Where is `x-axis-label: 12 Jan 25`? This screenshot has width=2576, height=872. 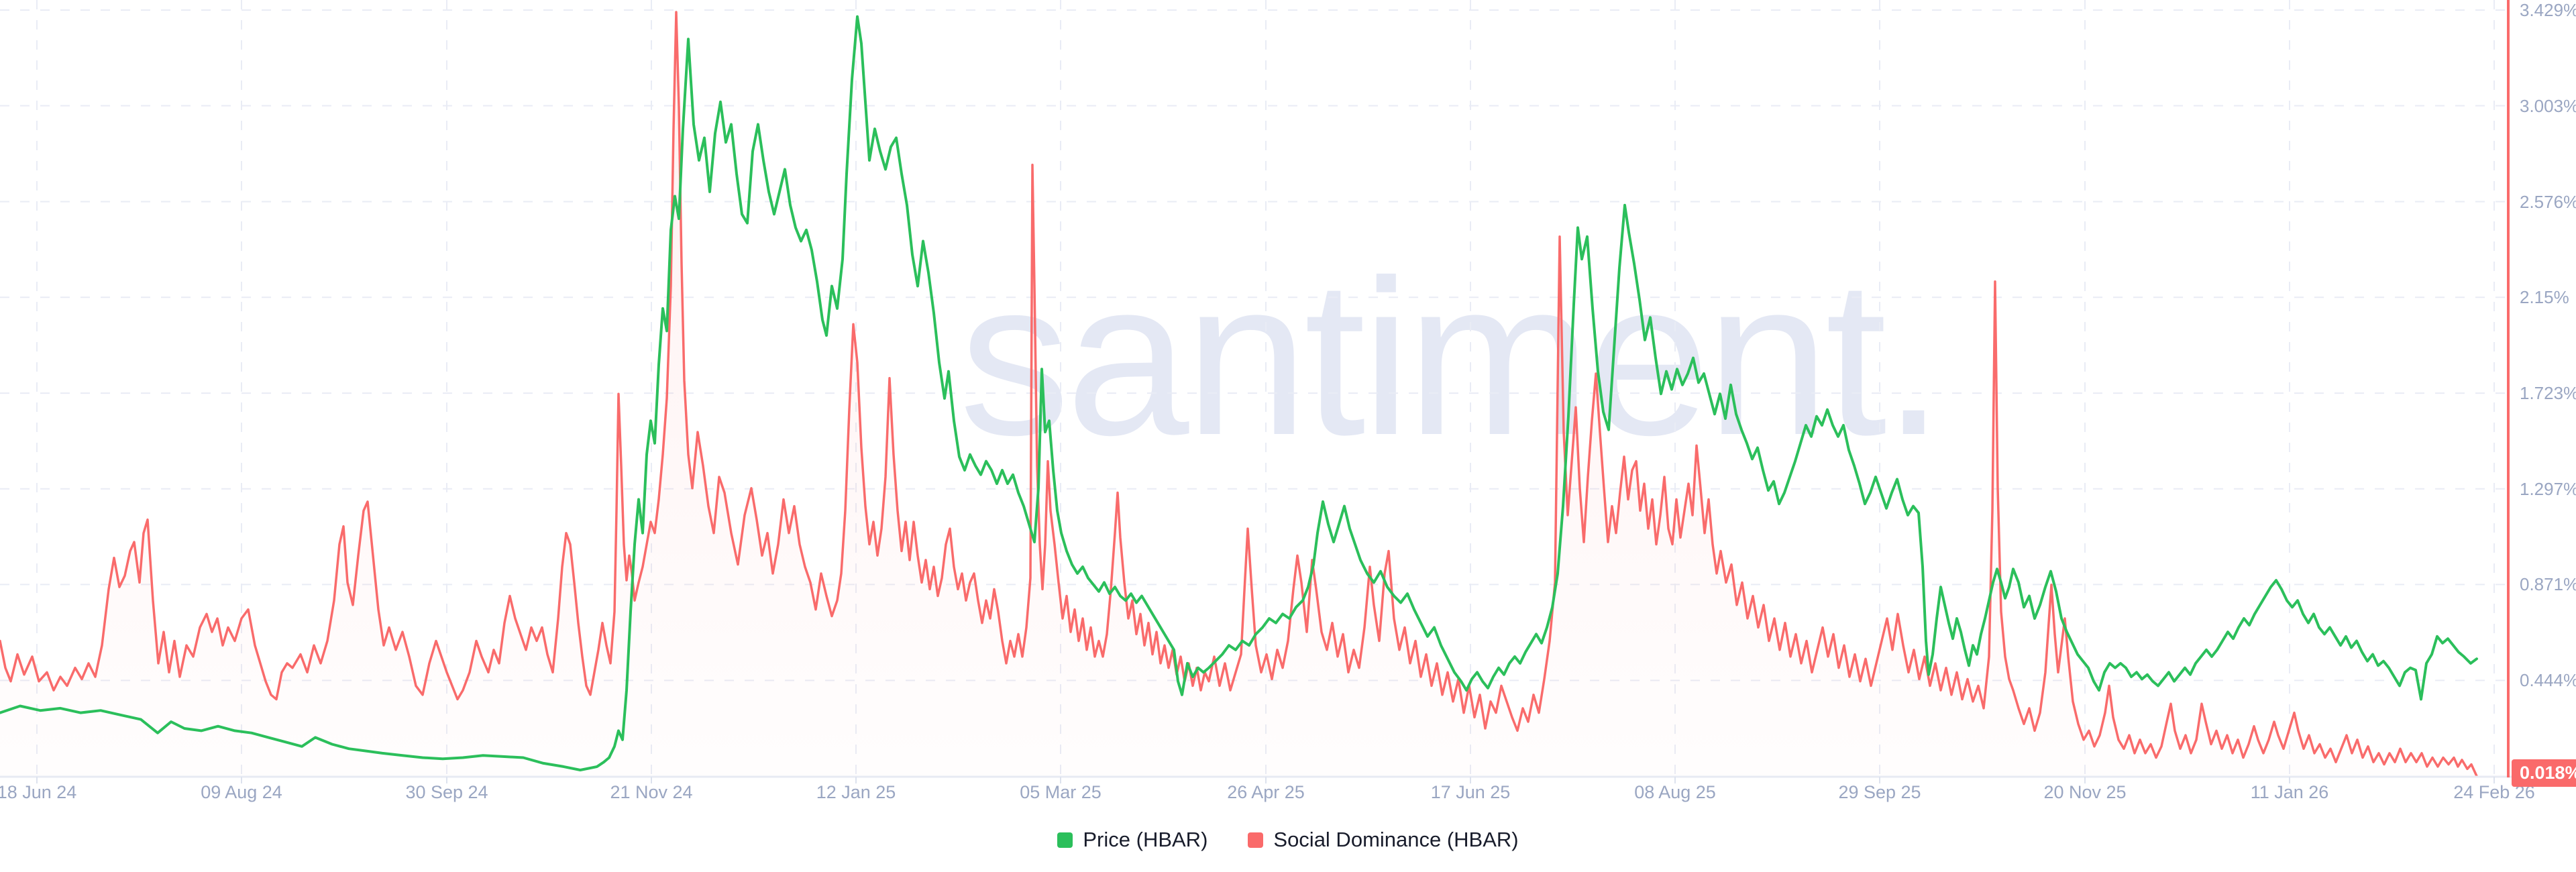
x-axis-label: 12 Jan 25 is located at coordinates (856, 792).